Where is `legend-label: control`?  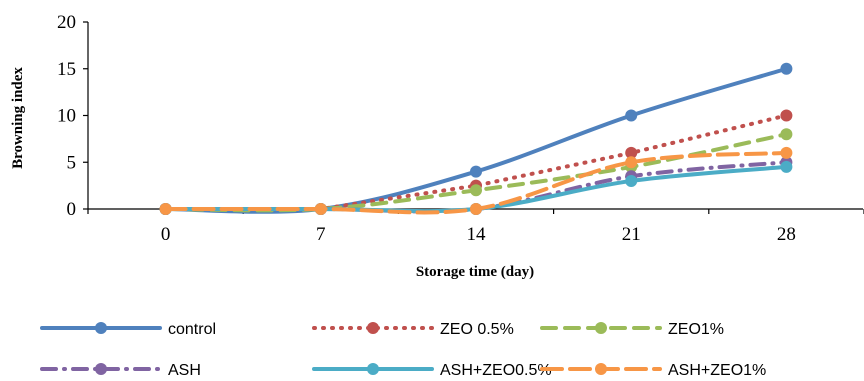 legend-label: control is located at coordinates (192, 329).